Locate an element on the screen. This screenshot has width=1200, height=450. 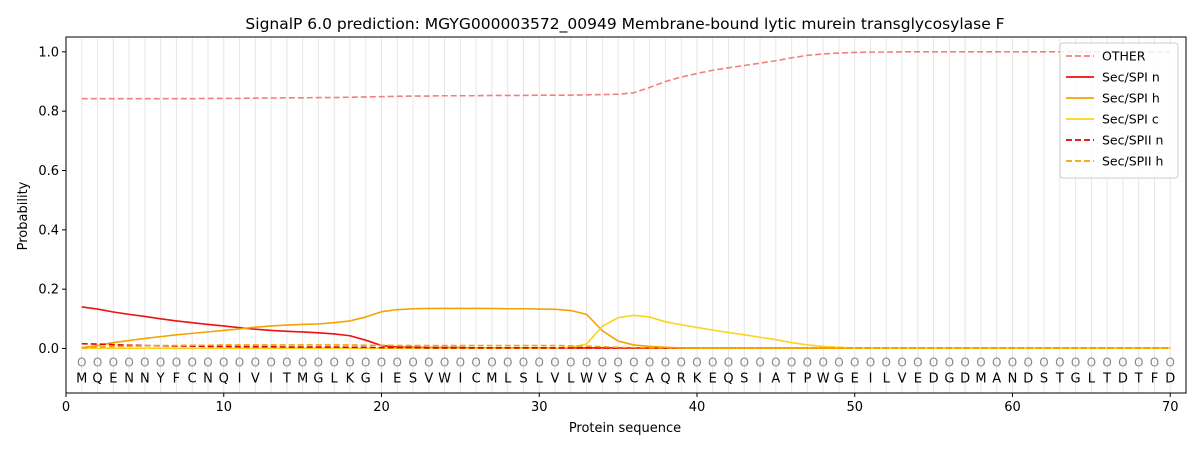
residue-label: E is located at coordinates (397, 379).